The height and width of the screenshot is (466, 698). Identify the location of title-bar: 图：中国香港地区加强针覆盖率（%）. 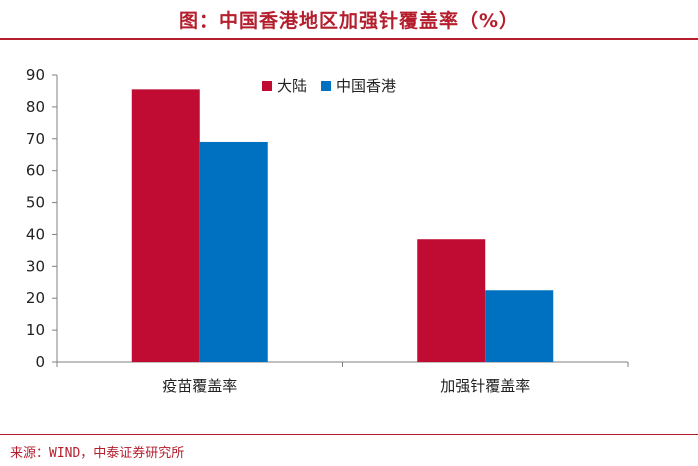
(349, 20).